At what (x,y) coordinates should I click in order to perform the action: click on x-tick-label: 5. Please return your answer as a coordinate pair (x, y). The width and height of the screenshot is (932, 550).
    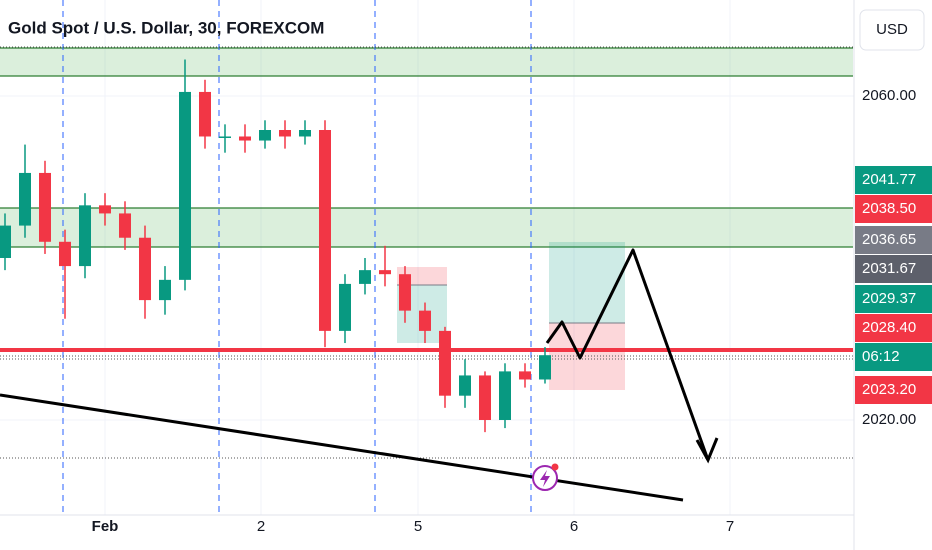
    Looking at the image, I should click on (418, 526).